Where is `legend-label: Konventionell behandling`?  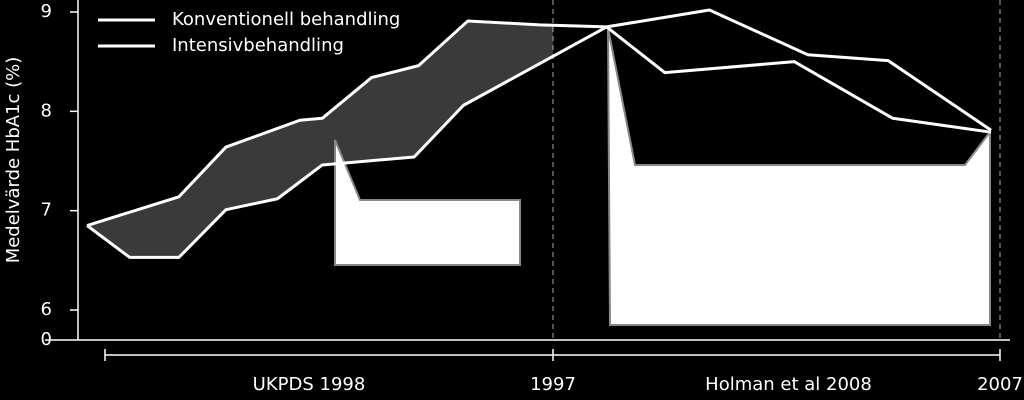 legend-label: Konventionell behandling is located at coordinates (286, 19).